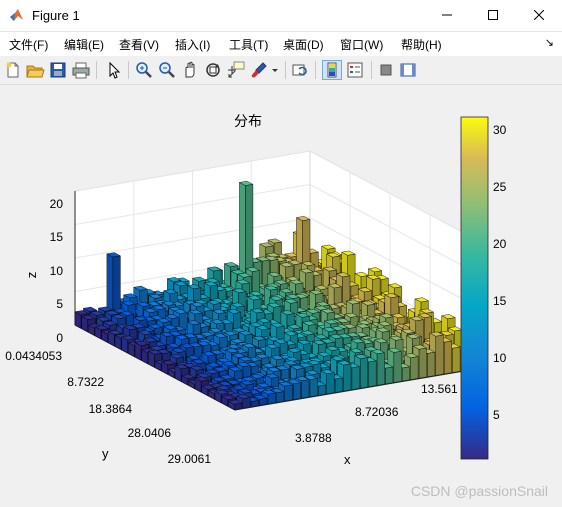 The image size is (562, 507). Describe the element at coordinates (235, 404) in the screenshot. I see `bar` at that location.